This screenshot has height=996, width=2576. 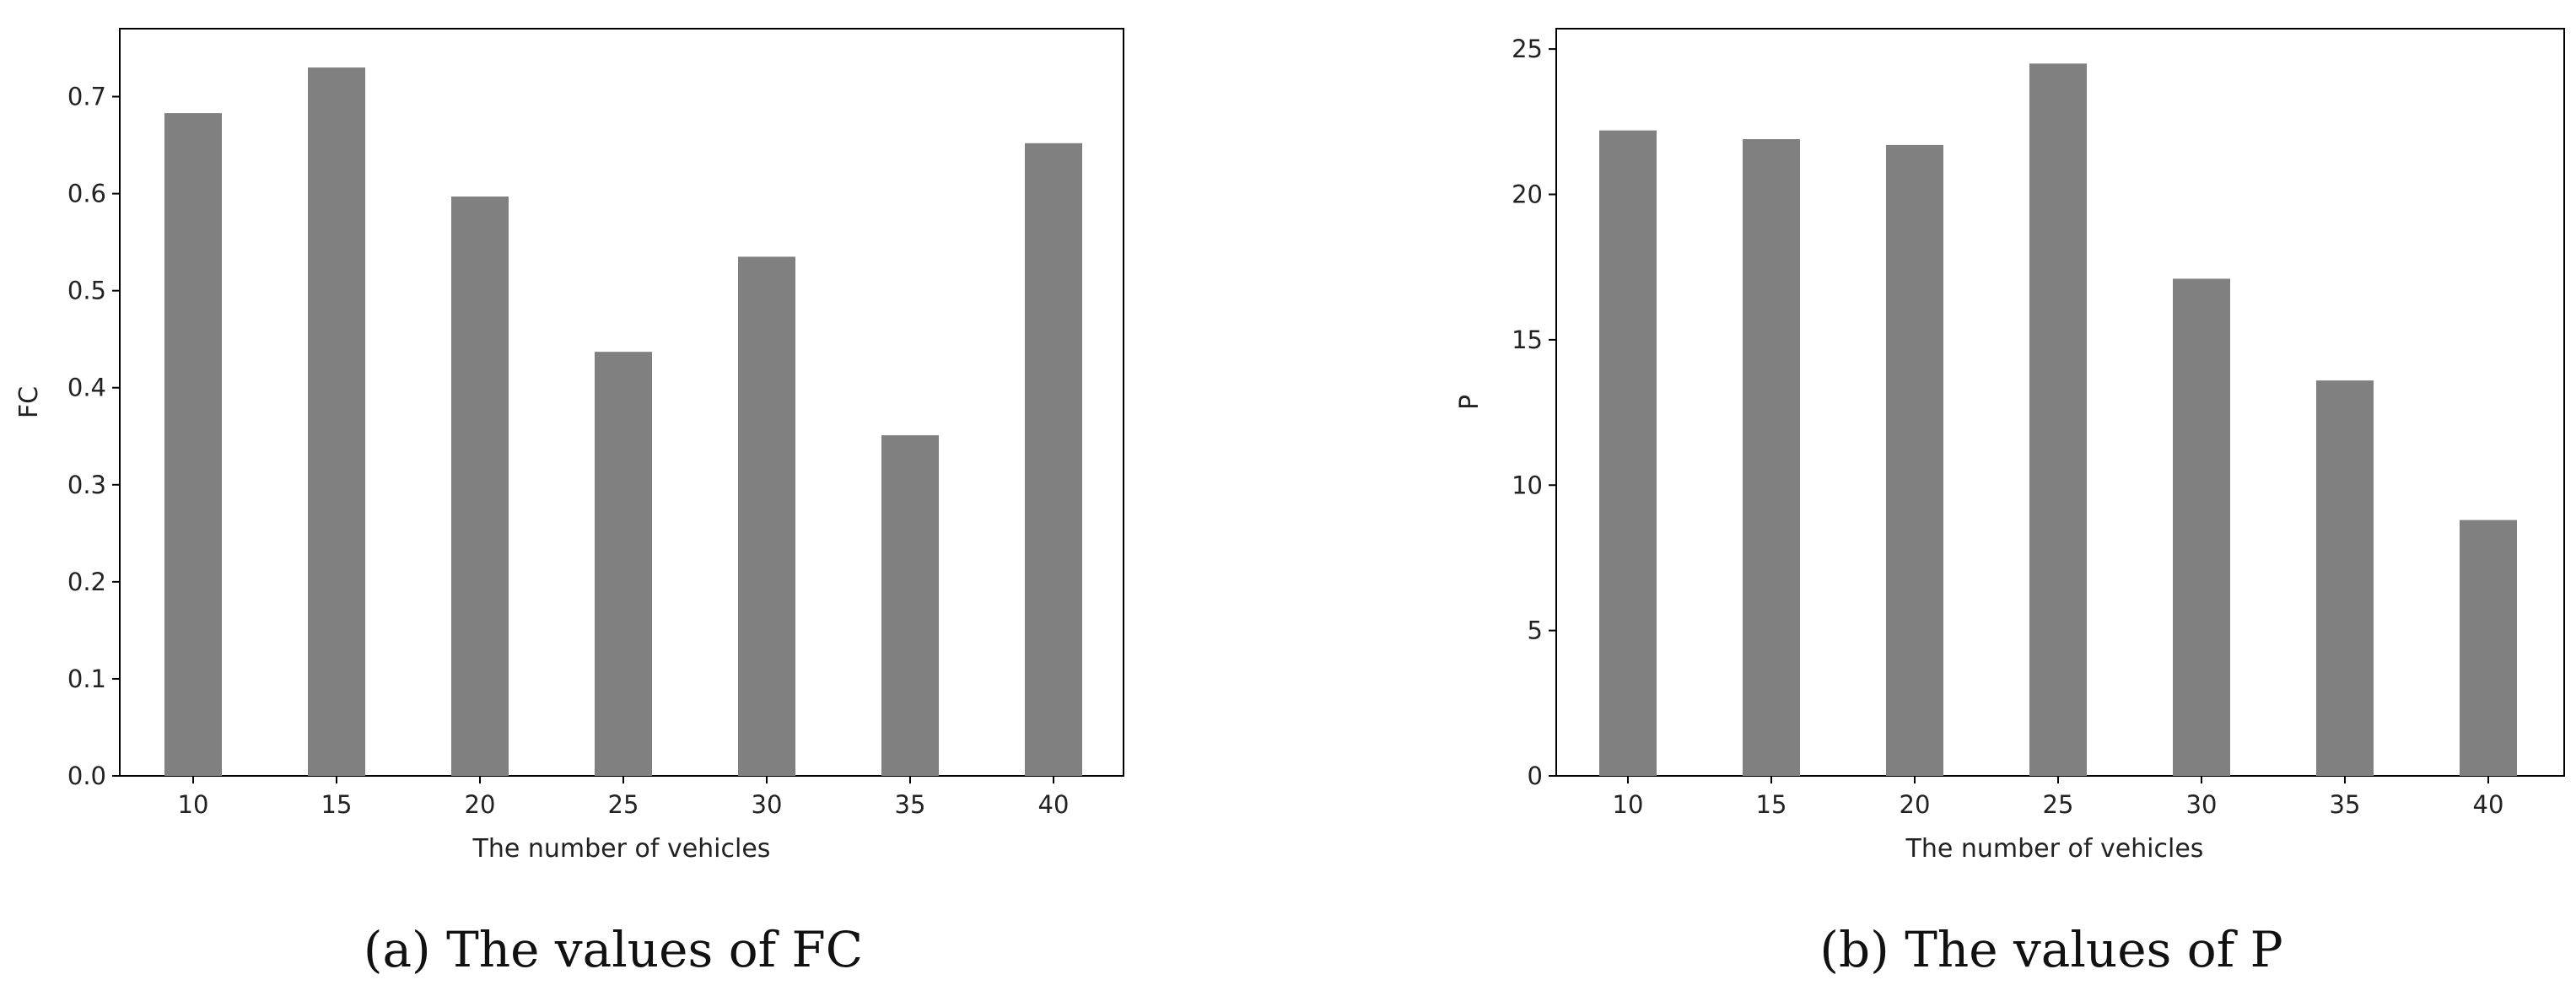 I want to click on panel-caption: (a) The values of FC, so click(x=613, y=949).